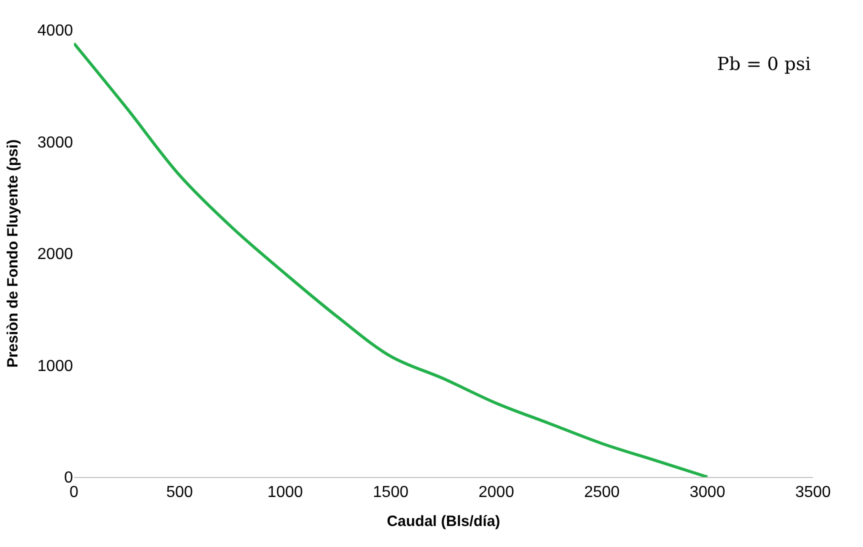  Describe the element at coordinates (708, 493) in the screenshot. I see `x-tick-label: 3000` at that location.